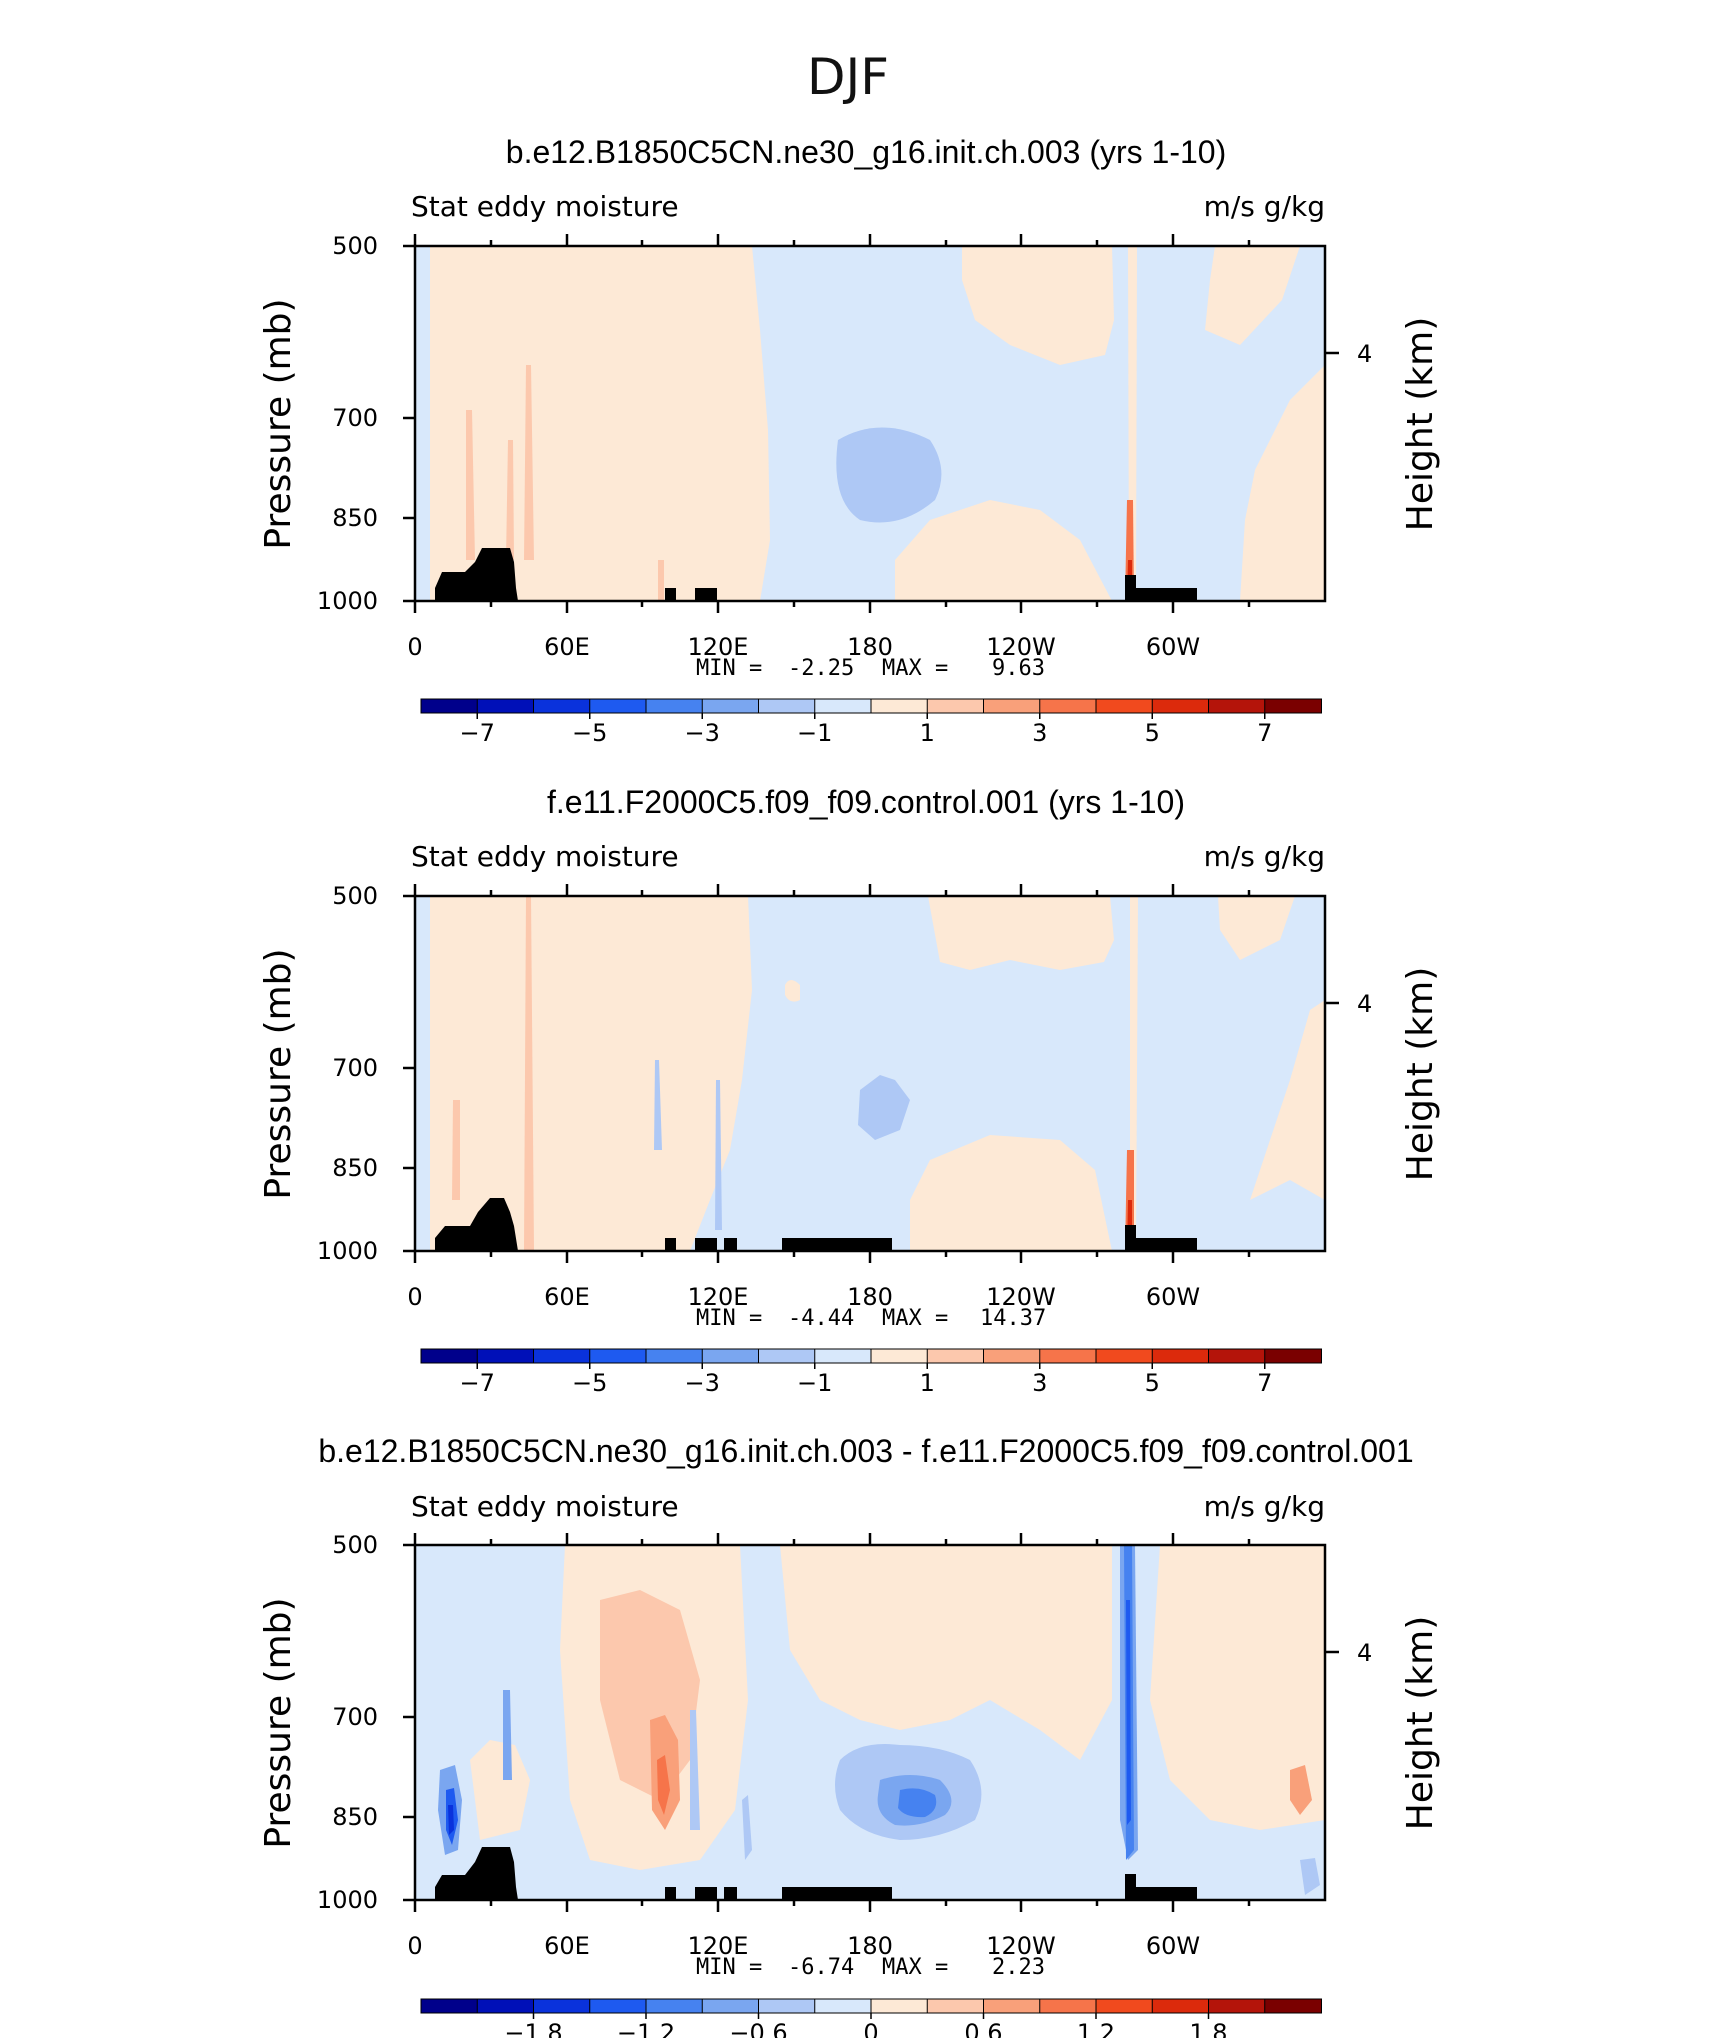 The width and height of the screenshot is (1710, 2038). What do you see at coordinates (347, 601) in the screenshot?
I see `y-tick-label: 1000` at bounding box center [347, 601].